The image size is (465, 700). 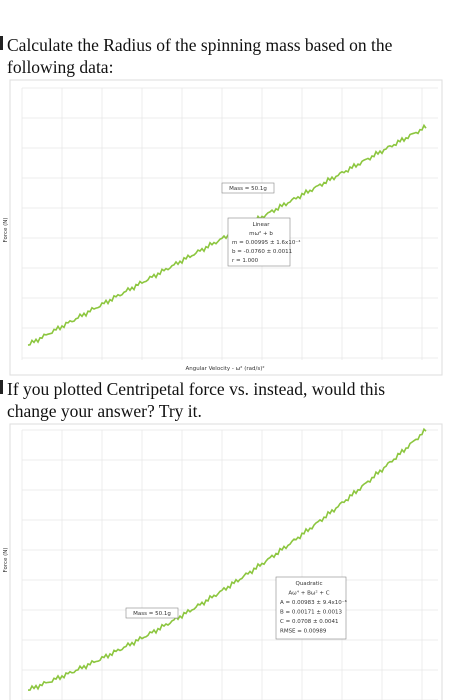 I want to click on question-line: change your answer? Try it., so click(x=104, y=411).